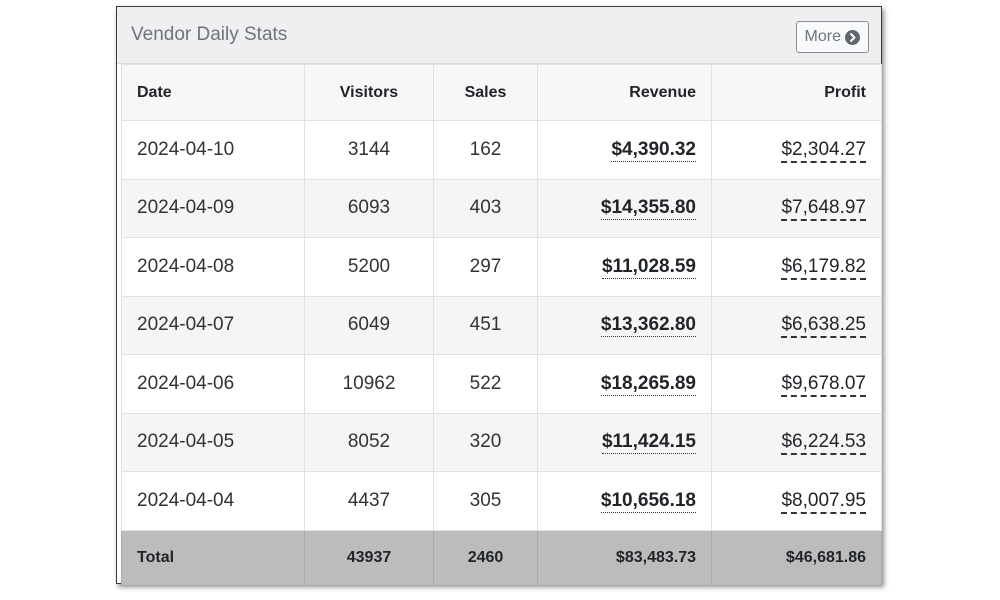  Describe the element at coordinates (823, 443) in the screenshot. I see `profit-value: $6,224.53` at that location.